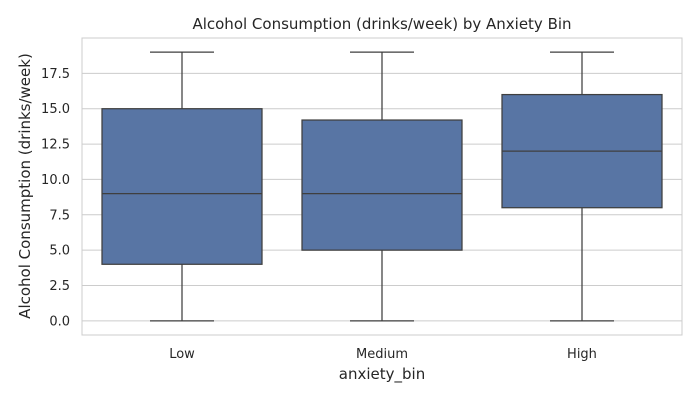 The image size is (700, 400). What do you see at coordinates (59, 251) in the screenshot?
I see `y-tick-label: 5.0` at bounding box center [59, 251].